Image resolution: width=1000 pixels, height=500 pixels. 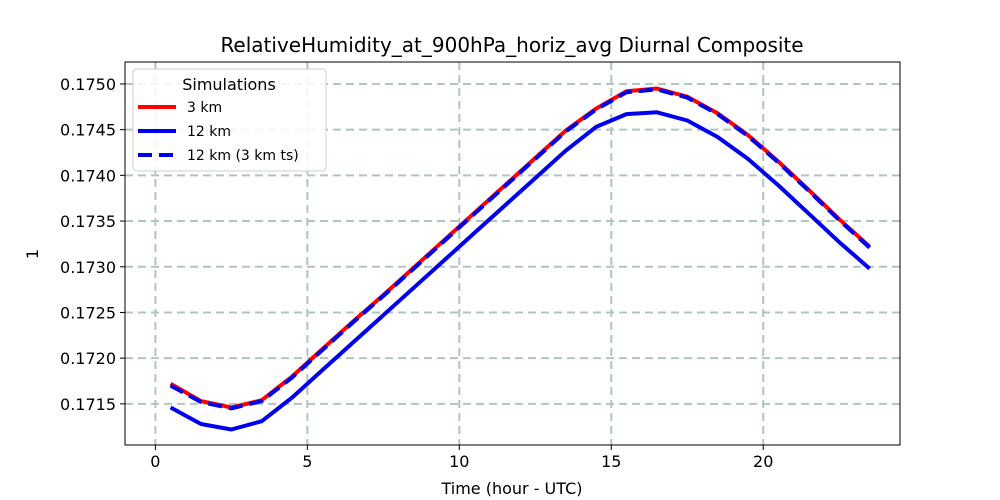 What do you see at coordinates (88, 358) in the screenshot?
I see `y-tick-label: 0.1720` at bounding box center [88, 358].